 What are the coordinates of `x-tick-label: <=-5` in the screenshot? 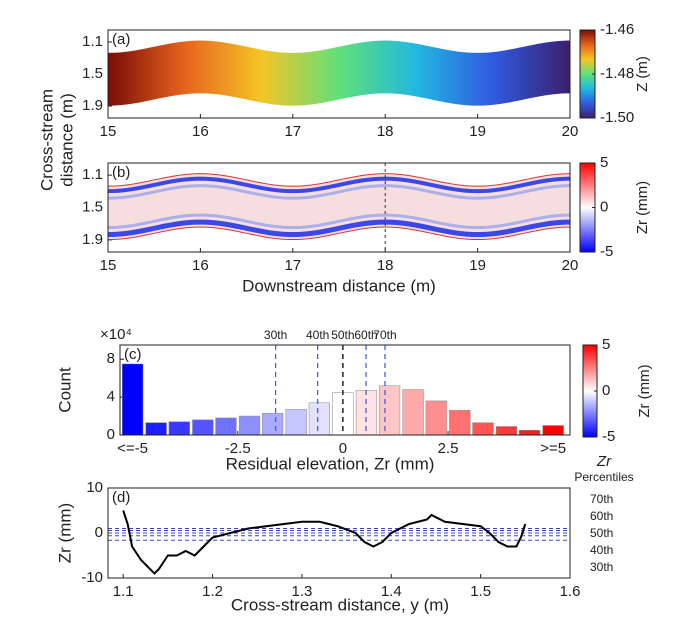 It's located at (132, 448).